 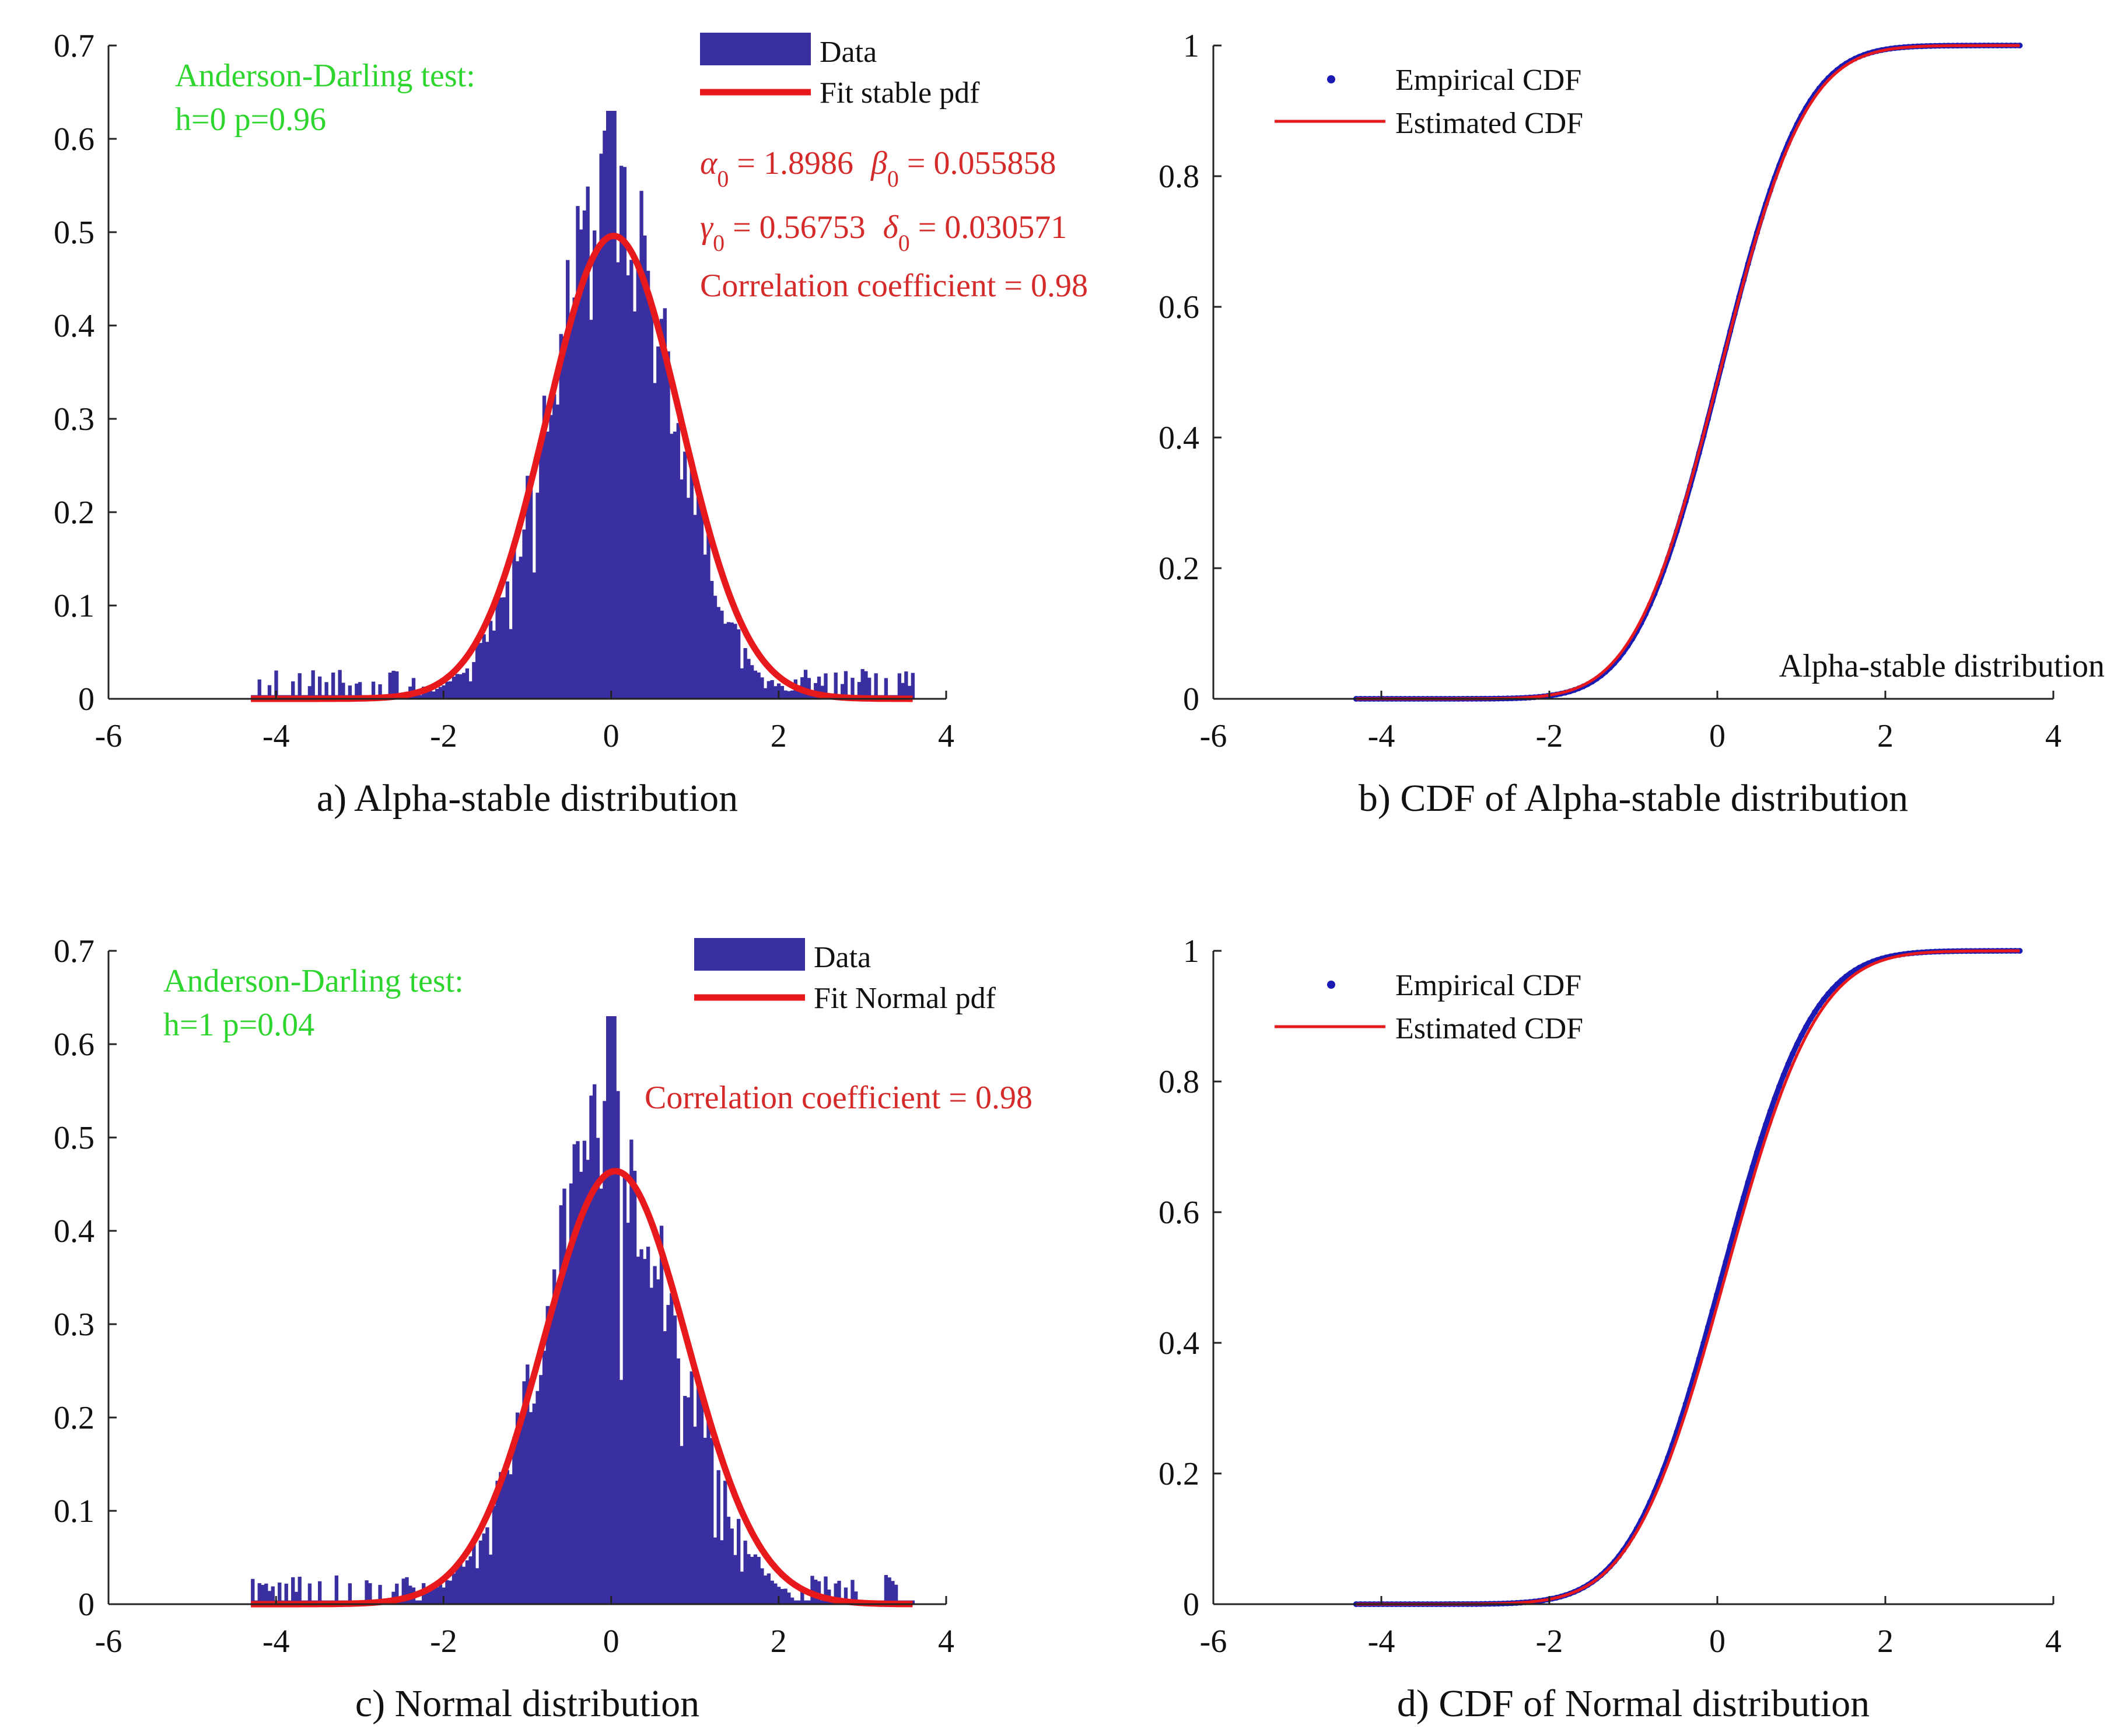 What do you see at coordinates (276, 1641) in the screenshot?
I see `x-tick-label: -4` at bounding box center [276, 1641].